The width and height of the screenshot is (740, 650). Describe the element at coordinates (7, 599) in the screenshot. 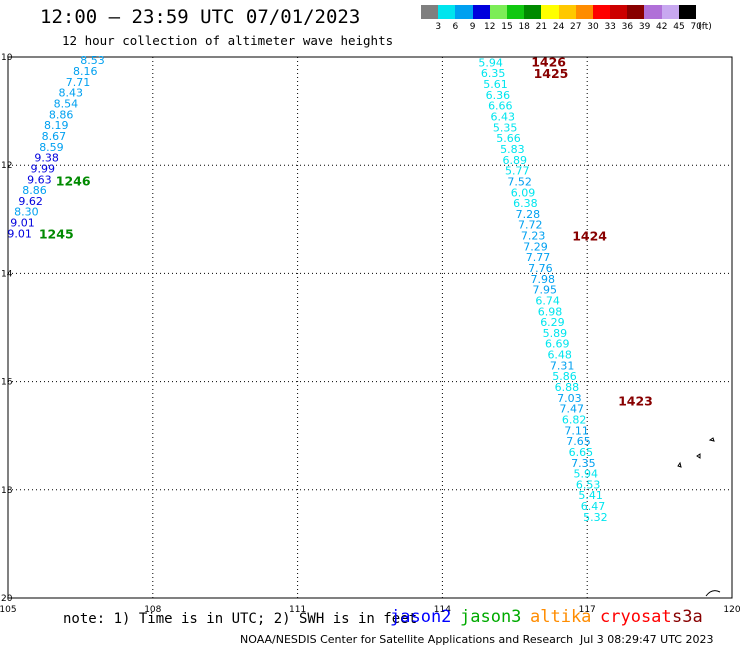

I see `y-tick-label: 20` at that location.